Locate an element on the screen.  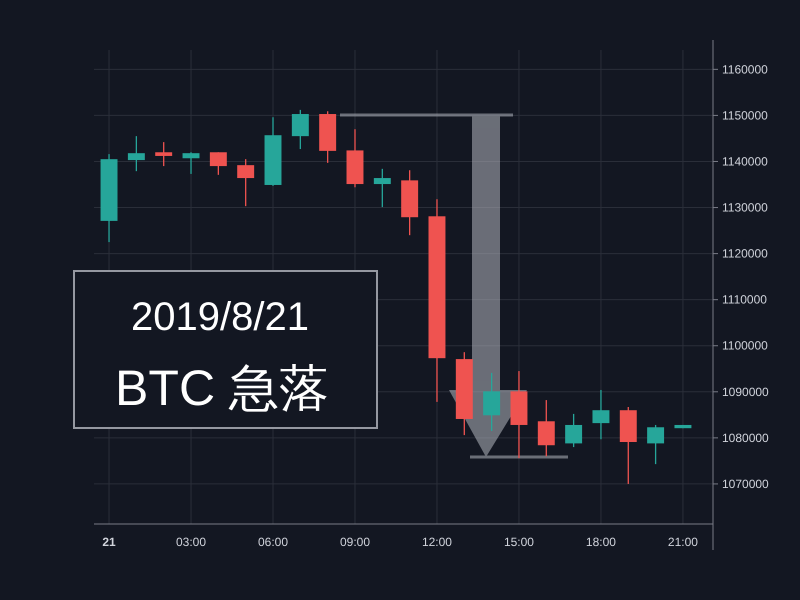
y-tick-label: 1160000 is located at coordinates (745, 69).